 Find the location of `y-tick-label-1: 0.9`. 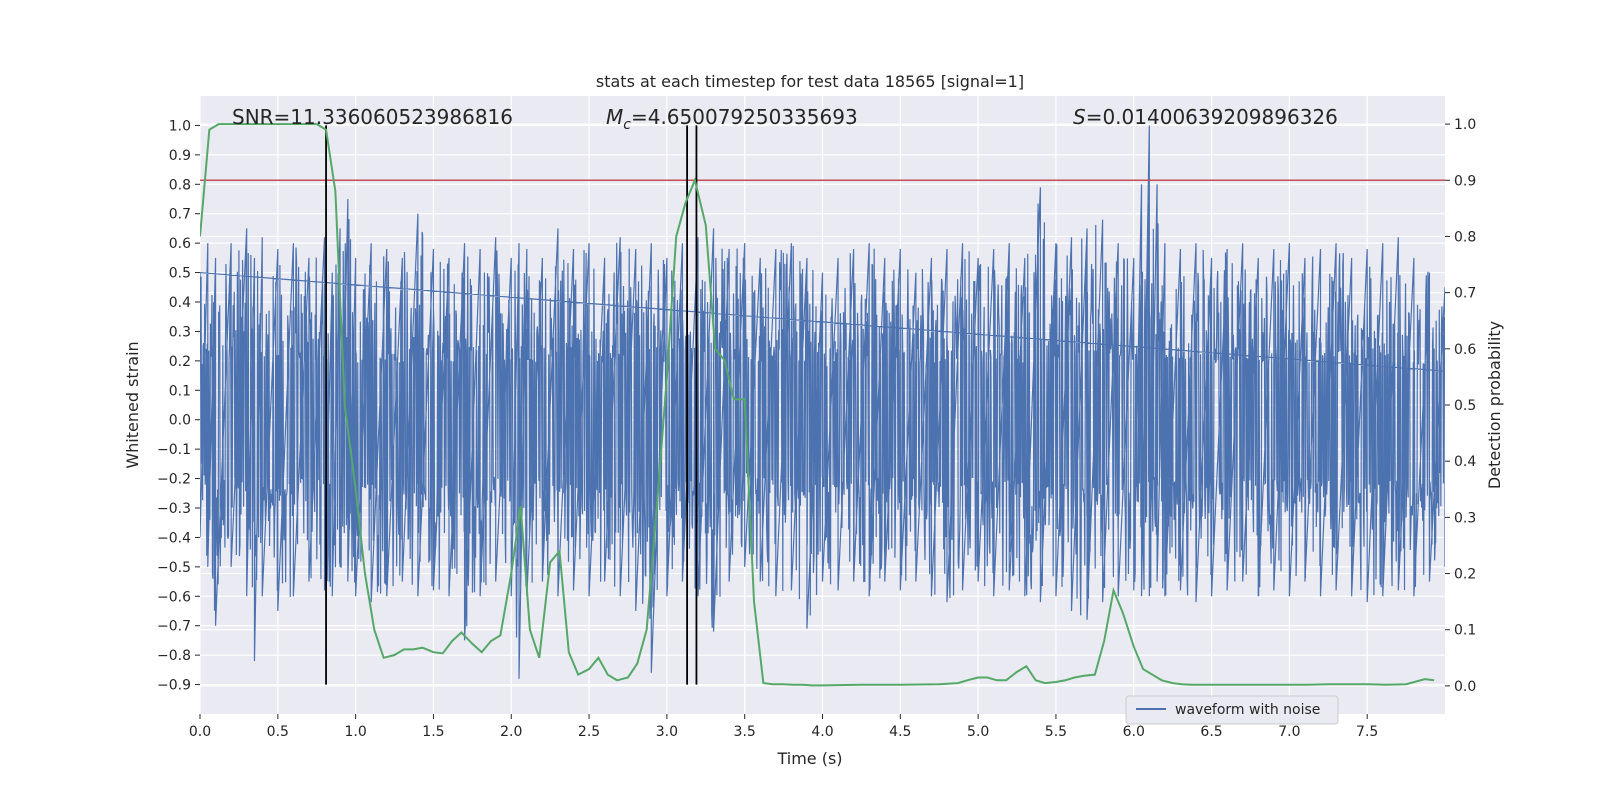

y-tick-label-1: 0.9 is located at coordinates (180, 156).